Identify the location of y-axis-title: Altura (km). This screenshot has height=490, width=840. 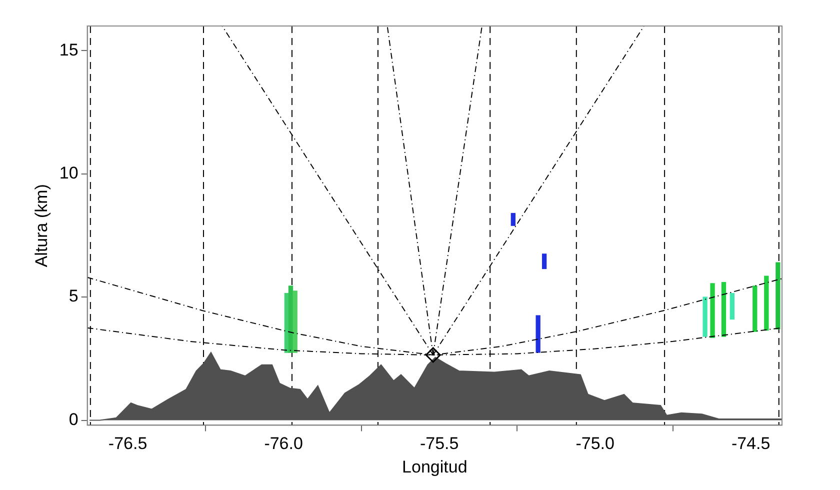
(41, 226).